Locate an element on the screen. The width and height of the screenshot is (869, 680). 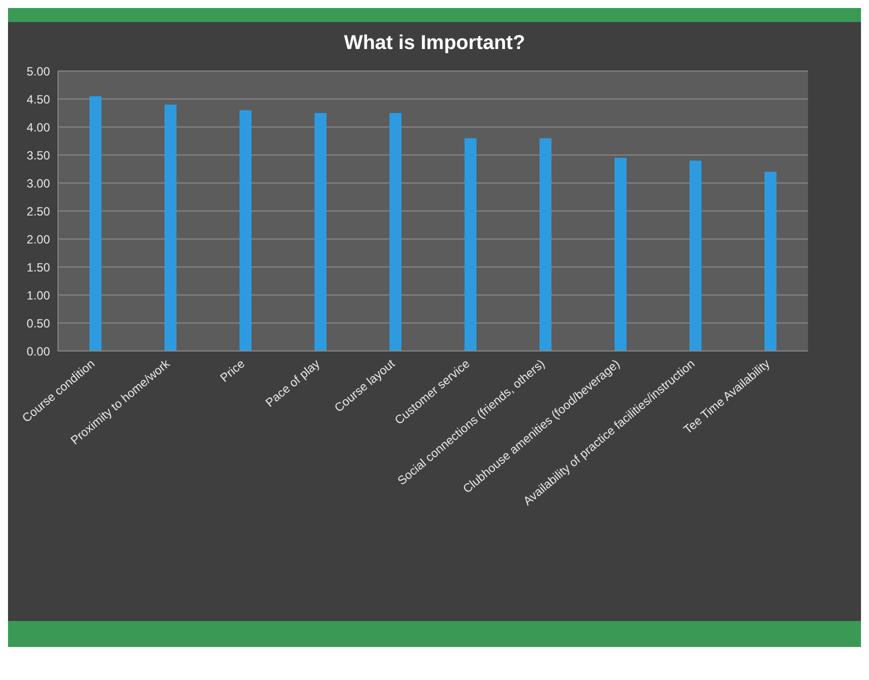
y-tick-label: 3.50 is located at coordinates (38, 155).